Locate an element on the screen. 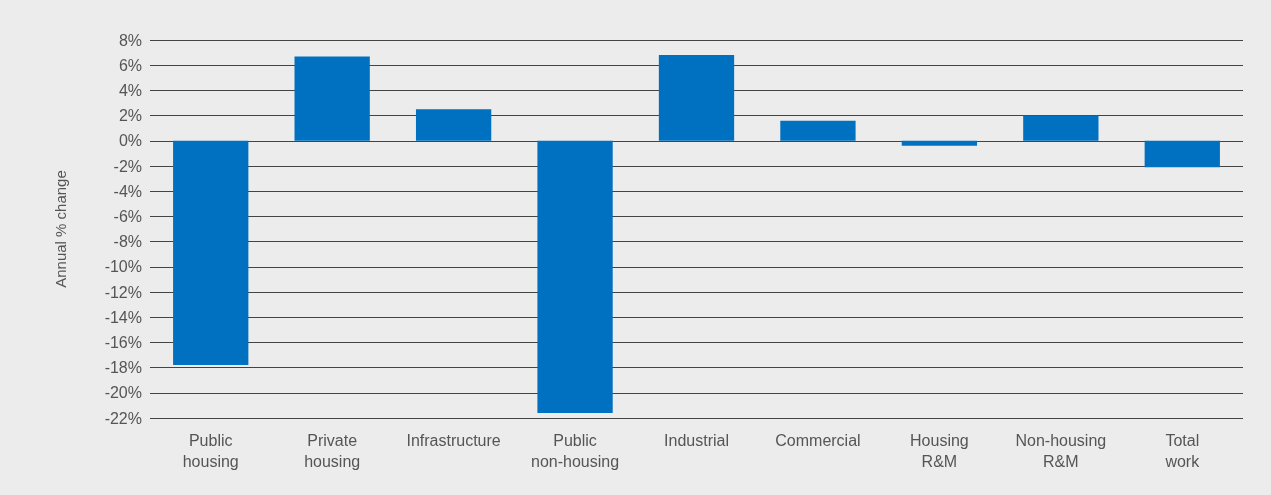  y-tick-label: -12% is located at coordinates (123, 292).